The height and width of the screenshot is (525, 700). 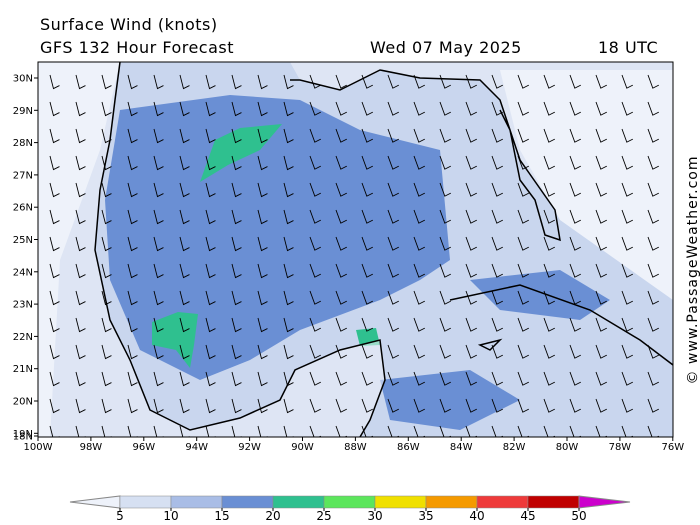 I want to click on lat-label: 25N, so click(x=23, y=240).